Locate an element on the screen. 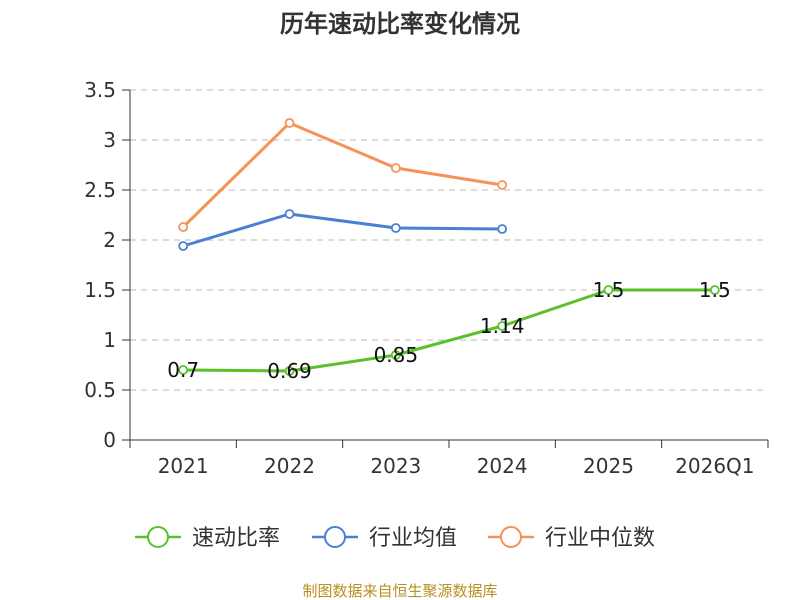 The height and width of the screenshot is (600, 800). y-tick-label: 2.5 is located at coordinates (100, 190).